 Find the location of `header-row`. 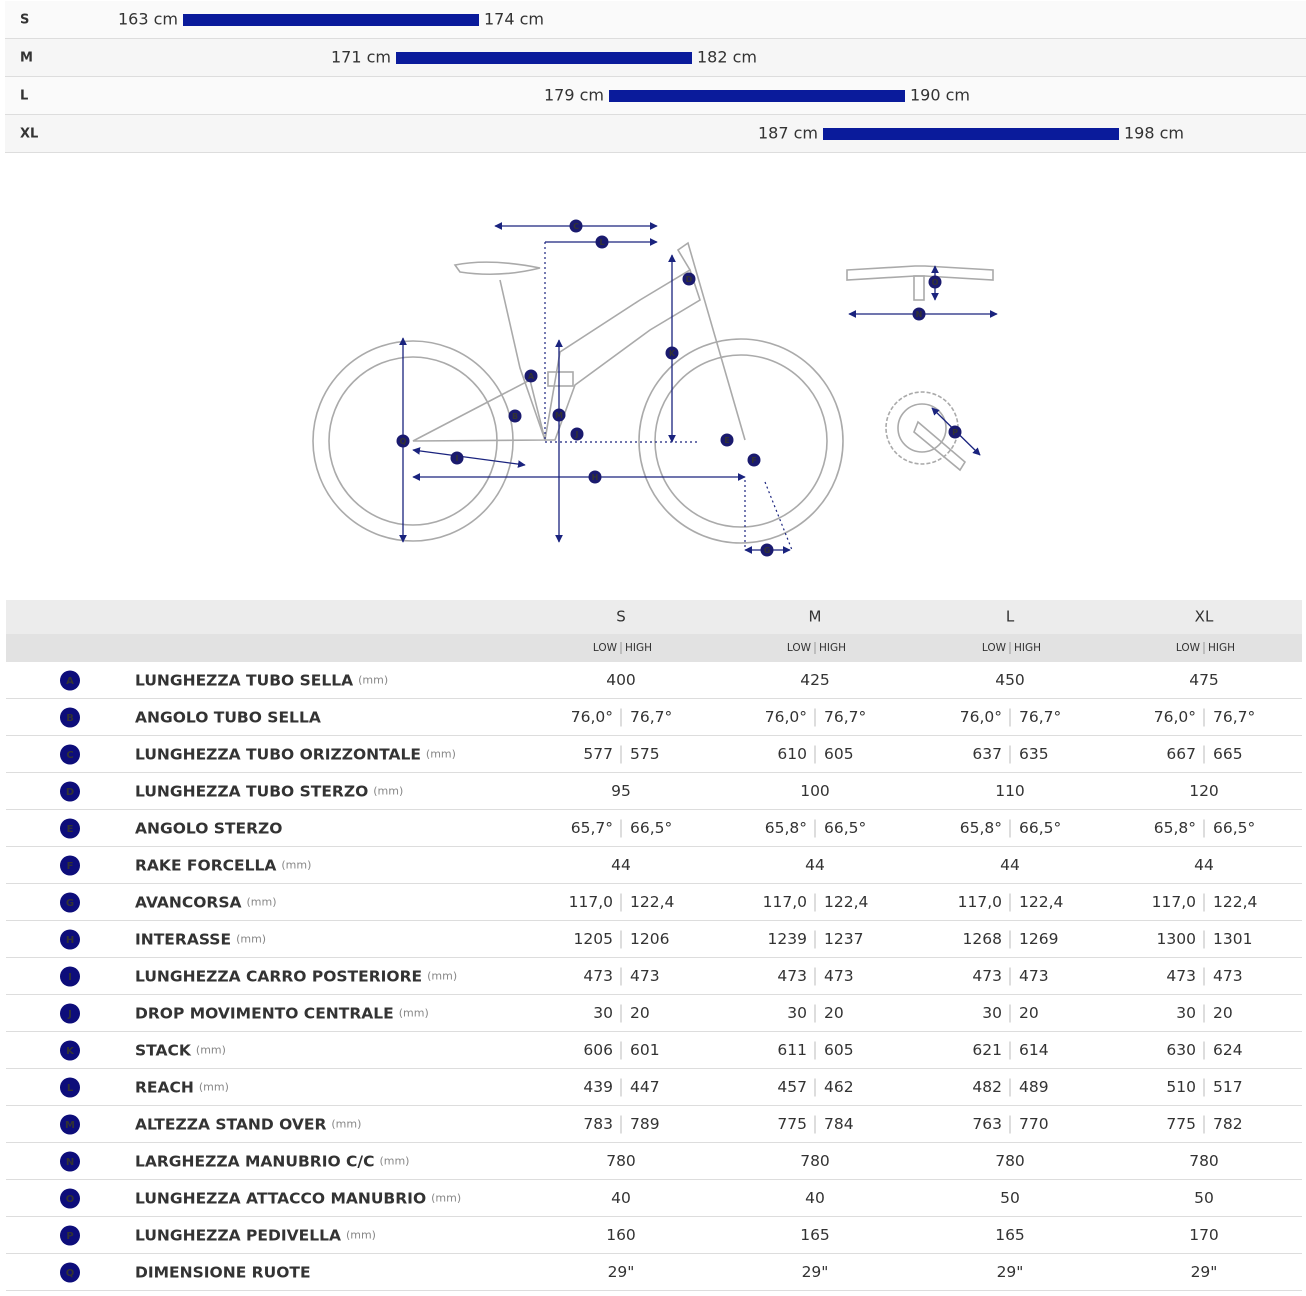

header-row is located at coordinates (654, 617).